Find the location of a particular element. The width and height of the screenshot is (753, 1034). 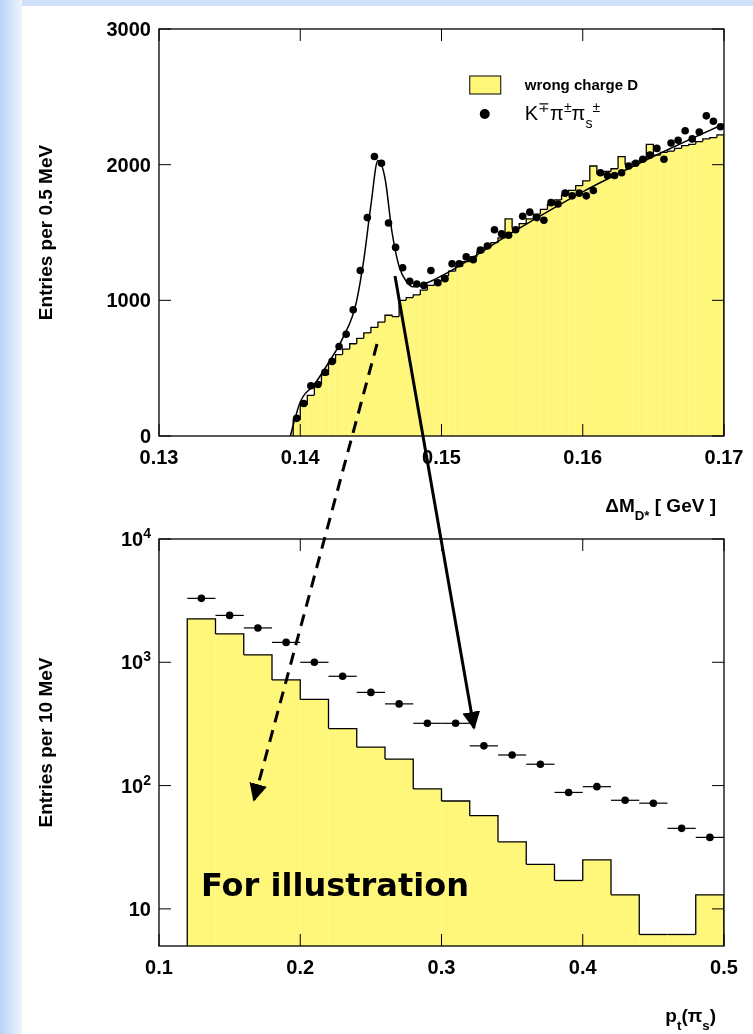

x-axis-title: p$_{t}$(π$_{s}$) is located at coordinates (690, 1019).